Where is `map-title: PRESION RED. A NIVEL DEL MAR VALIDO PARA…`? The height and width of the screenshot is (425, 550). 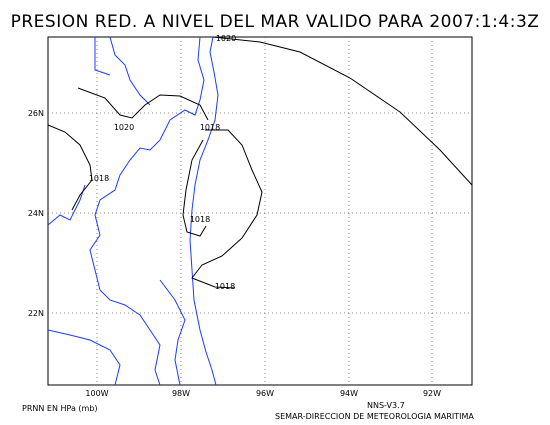
map-title: PRESION RED. A NIVEL DEL MAR VALIDO PARA… is located at coordinates (275, 22).